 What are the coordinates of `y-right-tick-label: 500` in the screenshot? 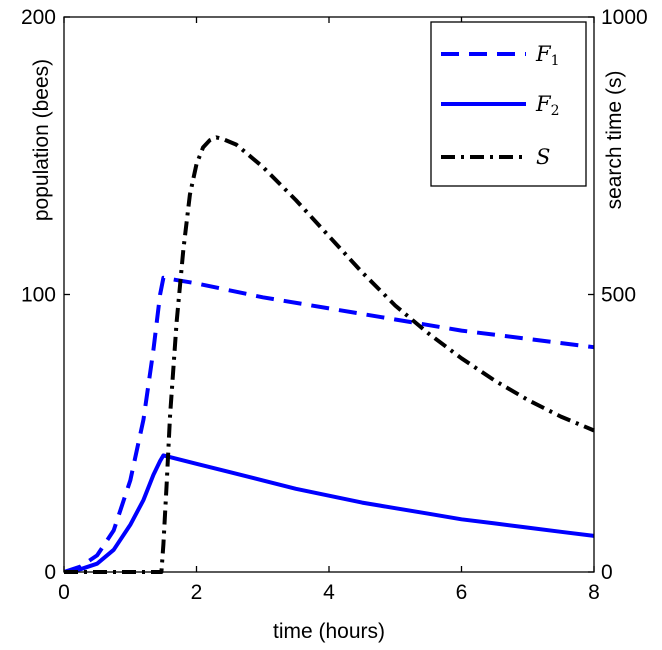 It's located at (618, 295).